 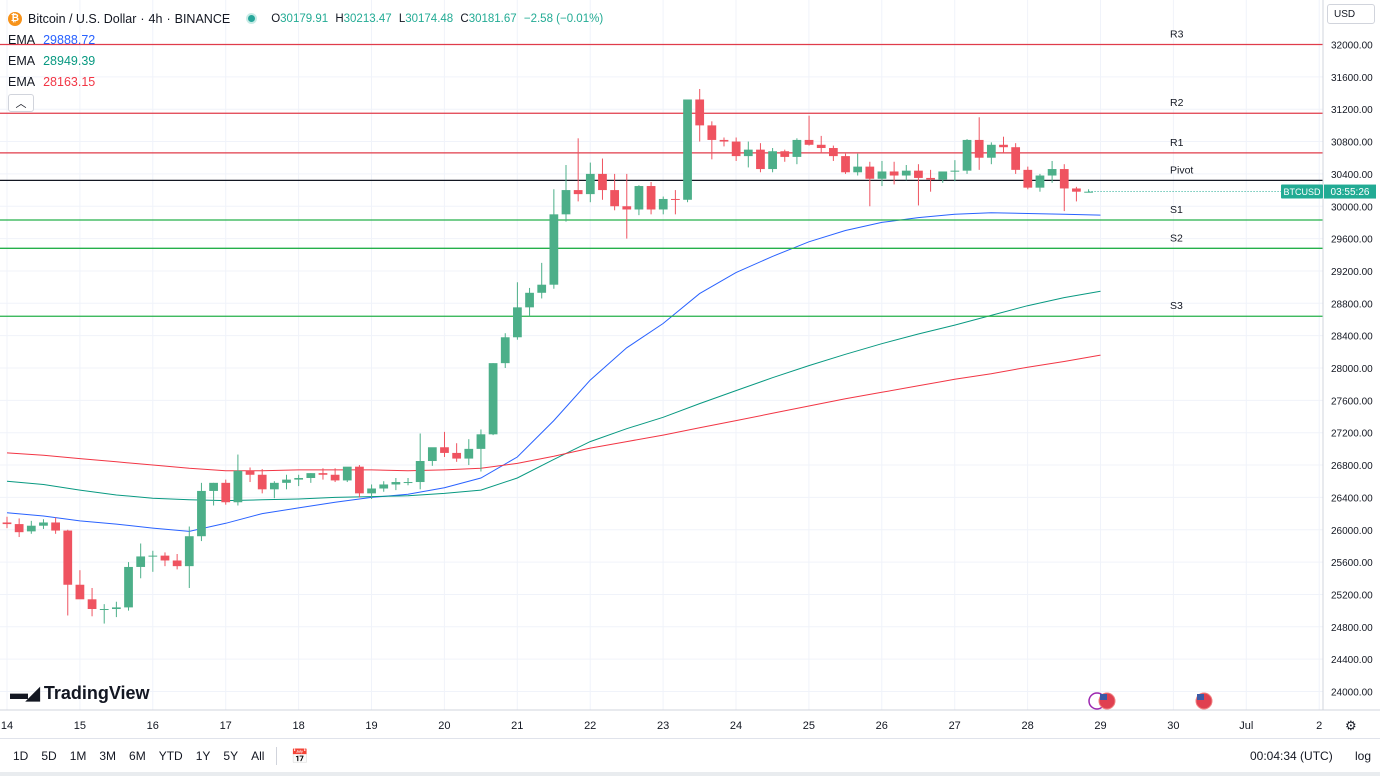 I want to click on interval-label: 4h, so click(x=155, y=18).